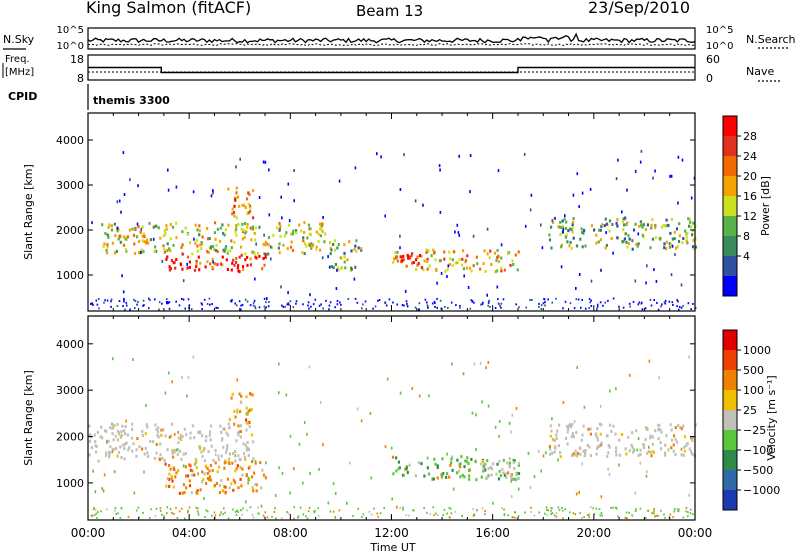 The image size is (800, 558). Describe the element at coordinates (17, 59) in the screenshot. I see `freq-label-line1: Freq.` at that location.